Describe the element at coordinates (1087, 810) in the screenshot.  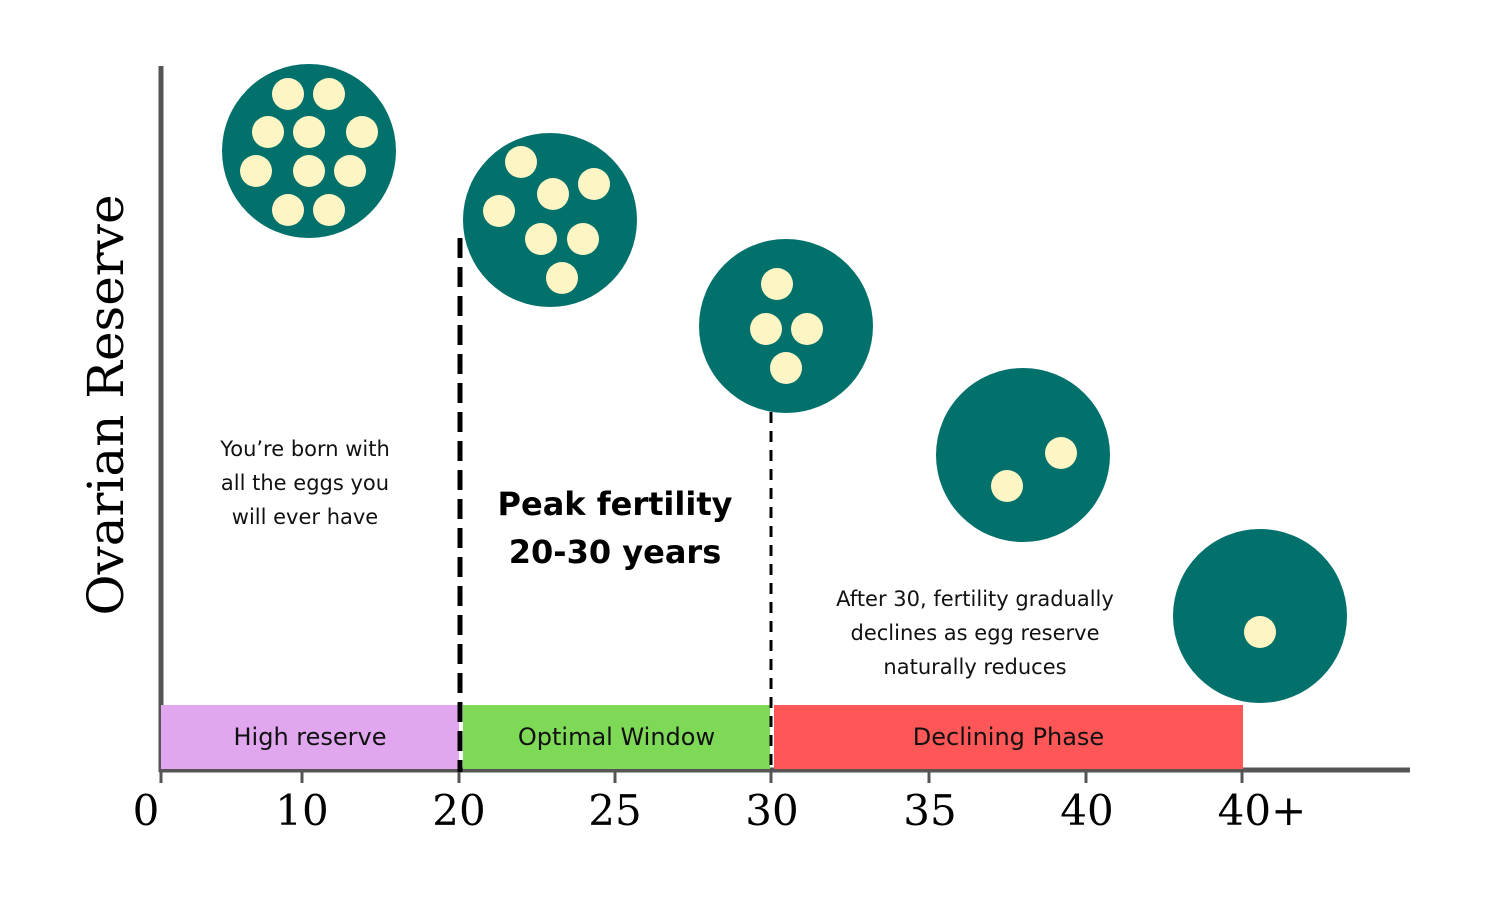
I see `x-tick-label-40: 40` at that location.